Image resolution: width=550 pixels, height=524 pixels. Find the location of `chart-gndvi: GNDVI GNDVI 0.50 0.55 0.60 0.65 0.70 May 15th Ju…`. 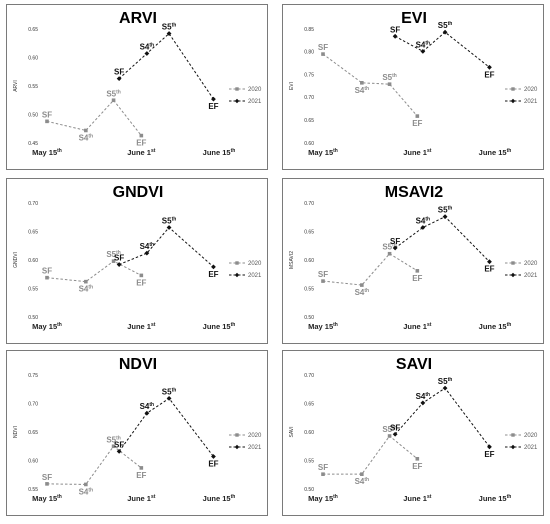

chart-gndvi: GNDVI GNDVI 0.50 0.55 0.60 0.65 0.70 May 15th Ju… is located at coordinates (137, 257).